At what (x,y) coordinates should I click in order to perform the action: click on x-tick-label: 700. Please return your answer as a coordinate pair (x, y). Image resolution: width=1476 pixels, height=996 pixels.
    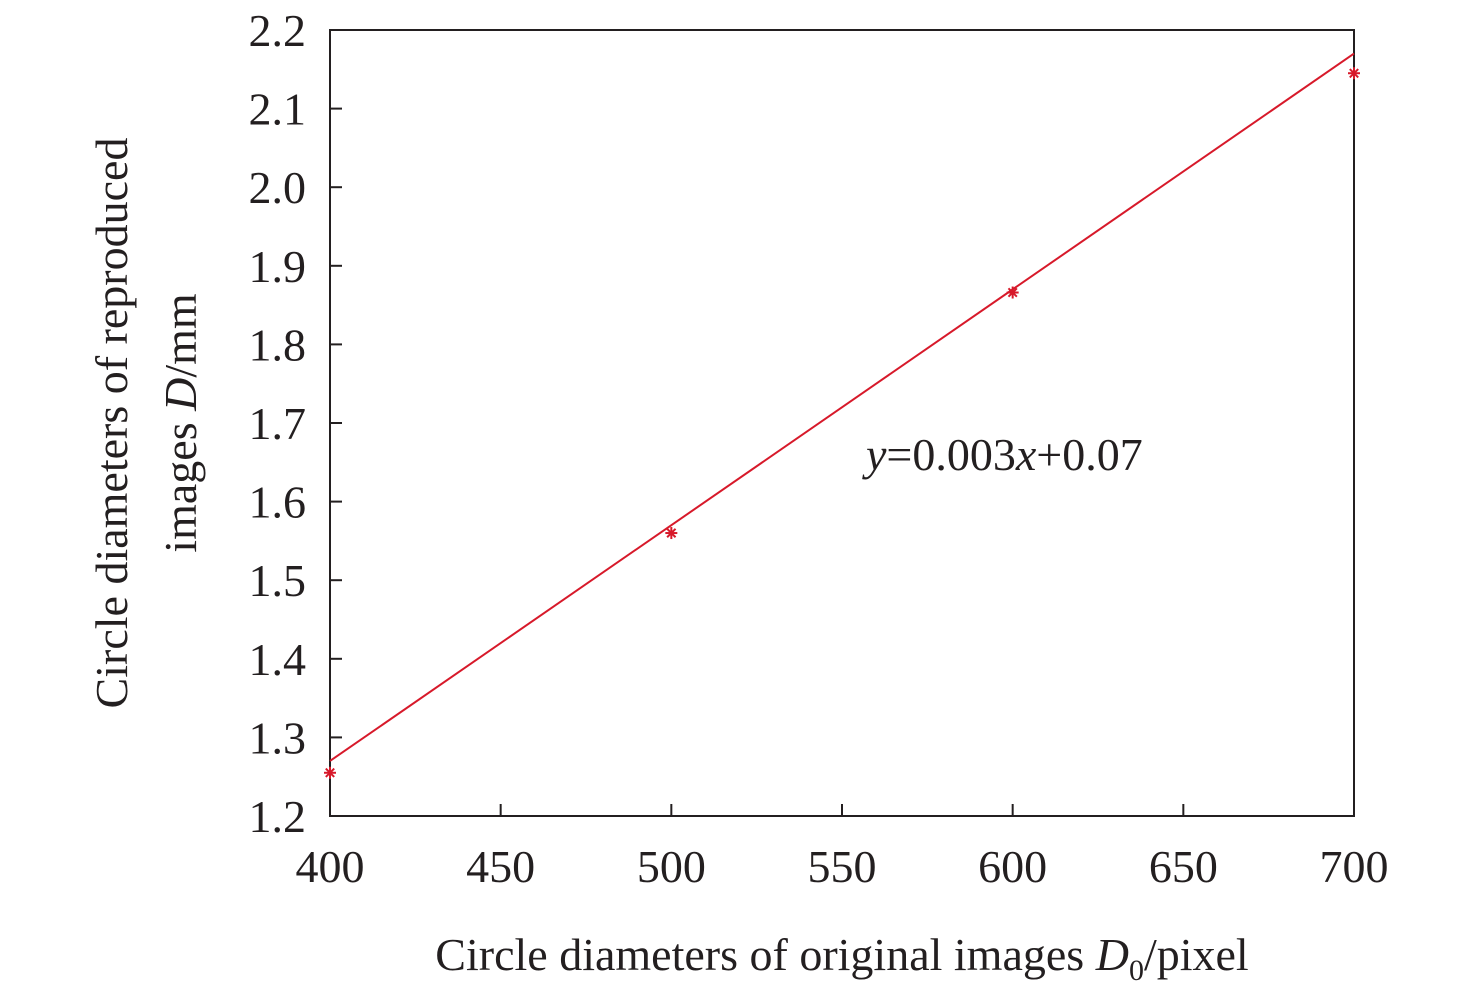
    Looking at the image, I should click on (1354, 866).